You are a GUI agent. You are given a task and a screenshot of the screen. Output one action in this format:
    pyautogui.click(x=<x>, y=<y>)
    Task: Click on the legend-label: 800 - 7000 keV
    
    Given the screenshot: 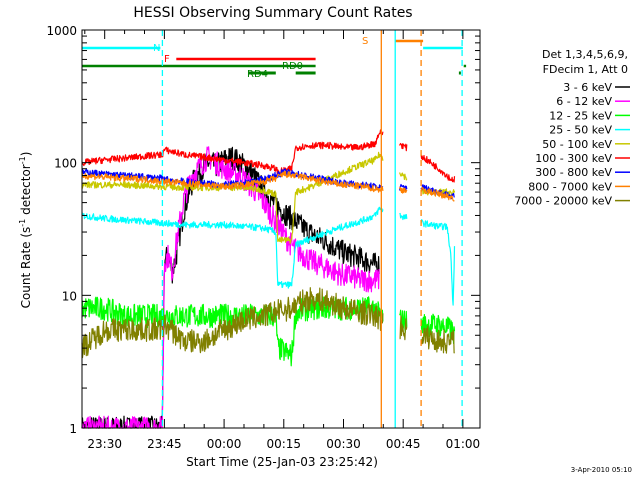 What is the action you would take?
    pyautogui.click(x=570, y=186)
    